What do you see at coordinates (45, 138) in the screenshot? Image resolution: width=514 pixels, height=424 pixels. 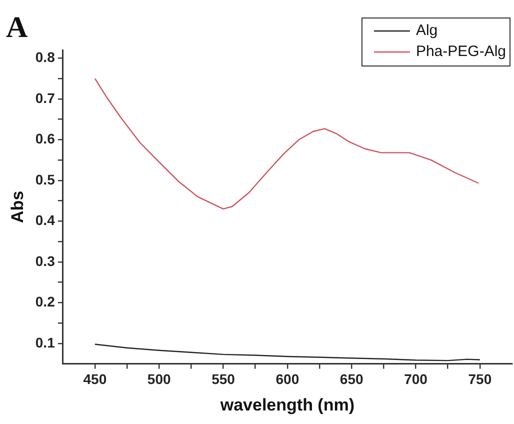 I see `y-tick-label: 0.6` at bounding box center [45, 138].